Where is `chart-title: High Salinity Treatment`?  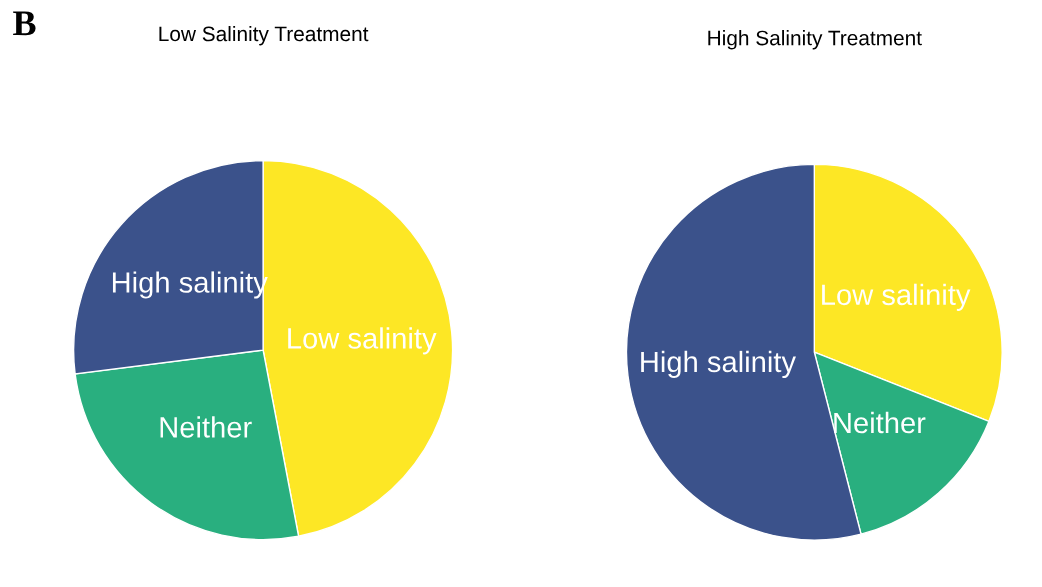 chart-title: High Salinity Treatment is located at coordinates (815, 40).